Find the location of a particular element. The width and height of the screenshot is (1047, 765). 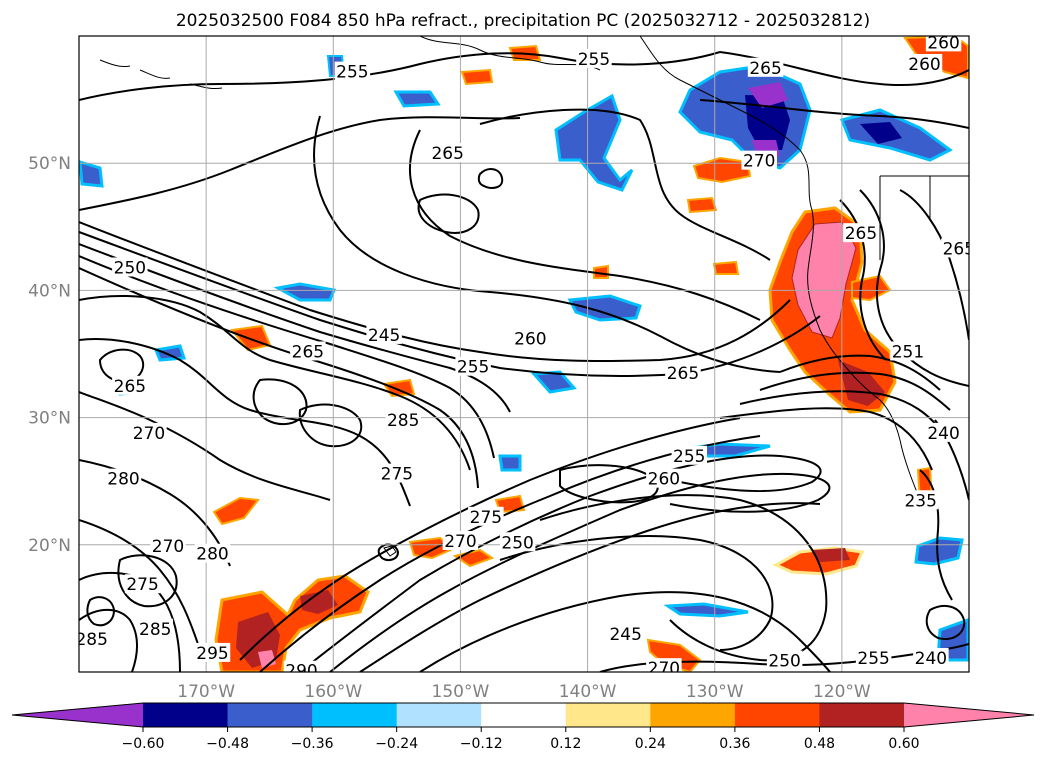

contour-label: 270 is located at coordinates (664, 669).